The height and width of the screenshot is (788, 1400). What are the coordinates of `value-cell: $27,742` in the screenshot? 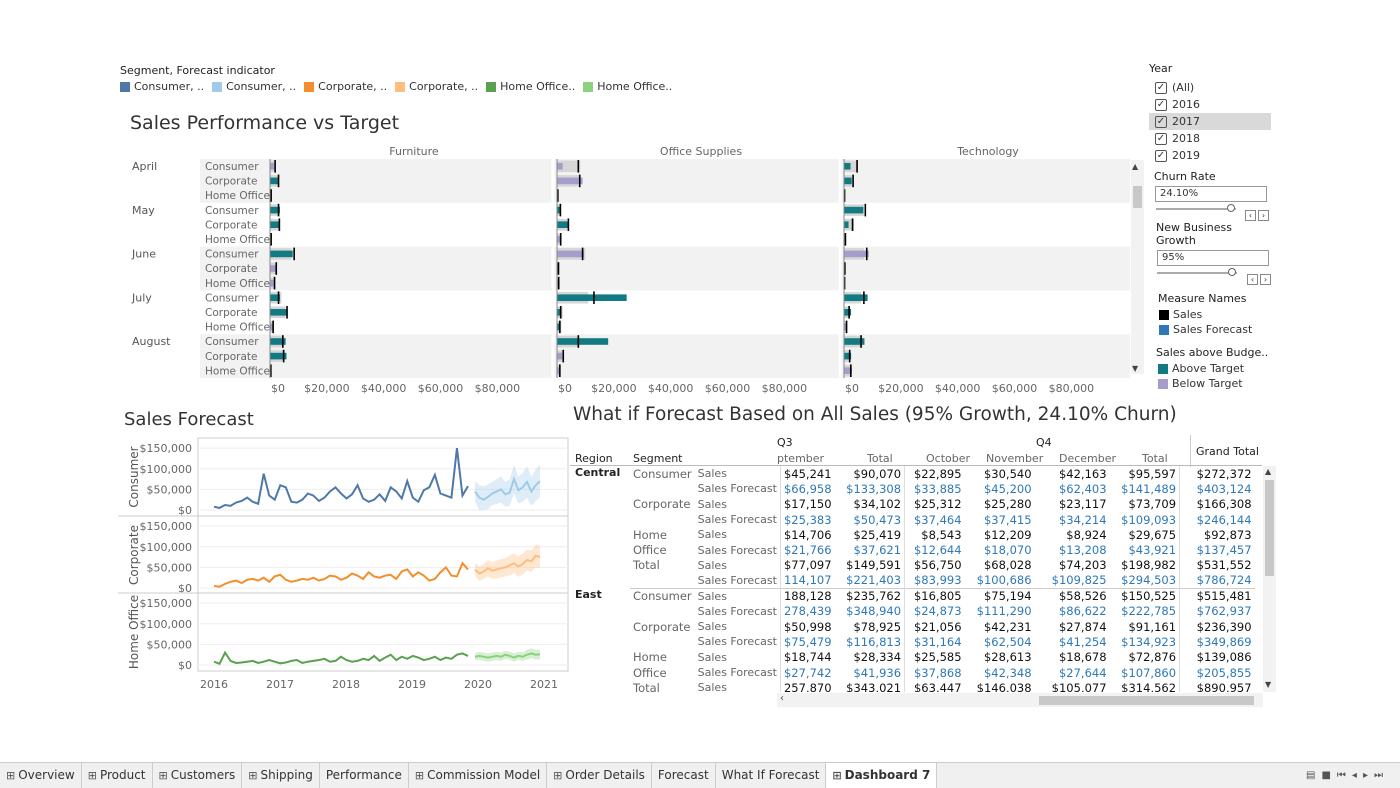 It's located at (807, 672).